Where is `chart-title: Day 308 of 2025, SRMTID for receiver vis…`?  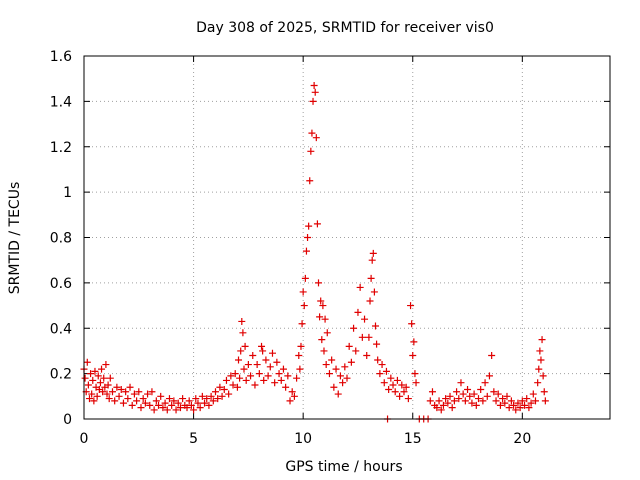
chart-title: Day 308 of 2025, SRMTID for receiver vis… is located at coordinates (345, 28).